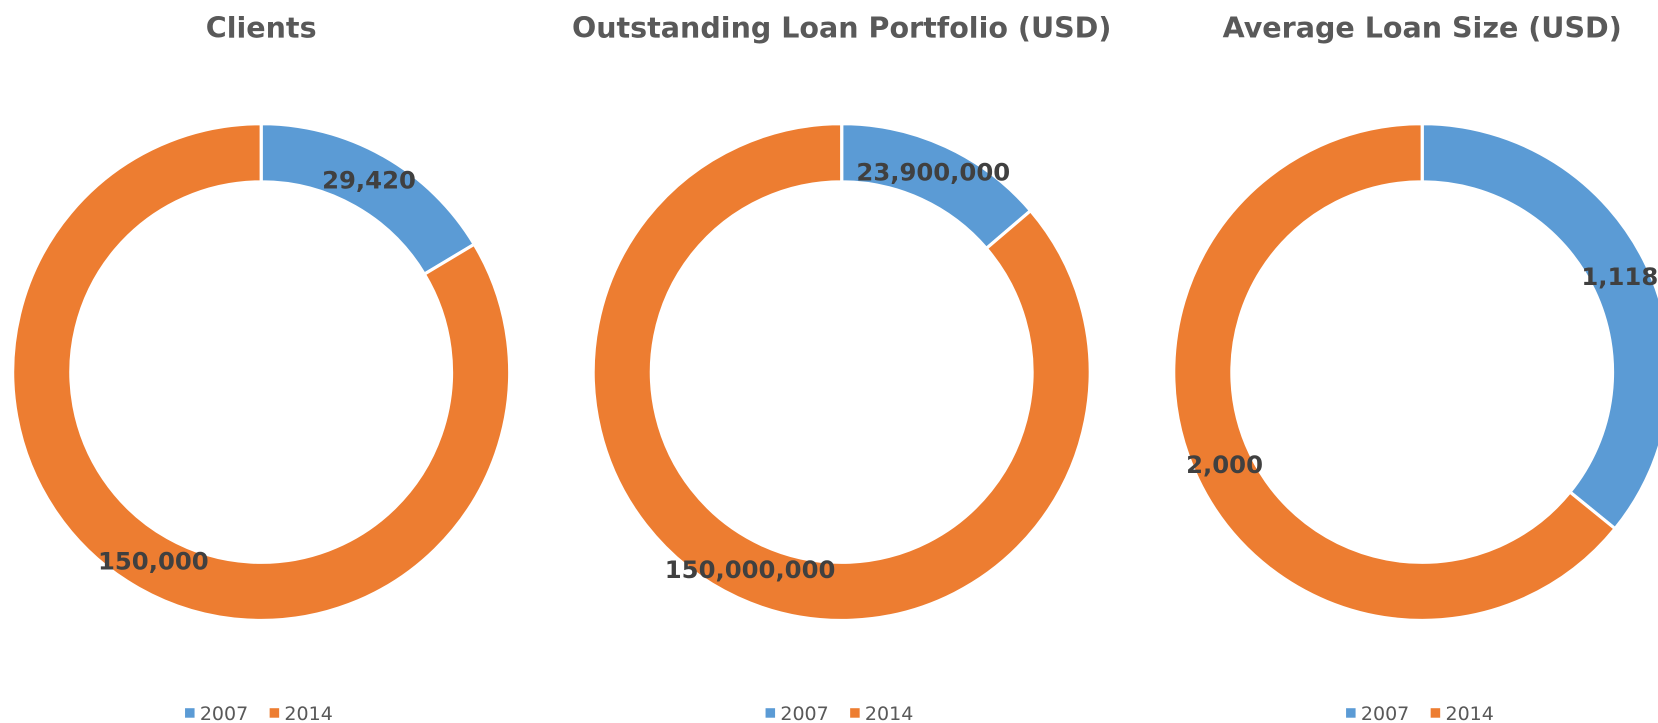 The width and height of the screenshot is (1658, 723). Describe the element at coordinates (153, 560) in the screenshot. I see `data-label: 150,000` at that location.